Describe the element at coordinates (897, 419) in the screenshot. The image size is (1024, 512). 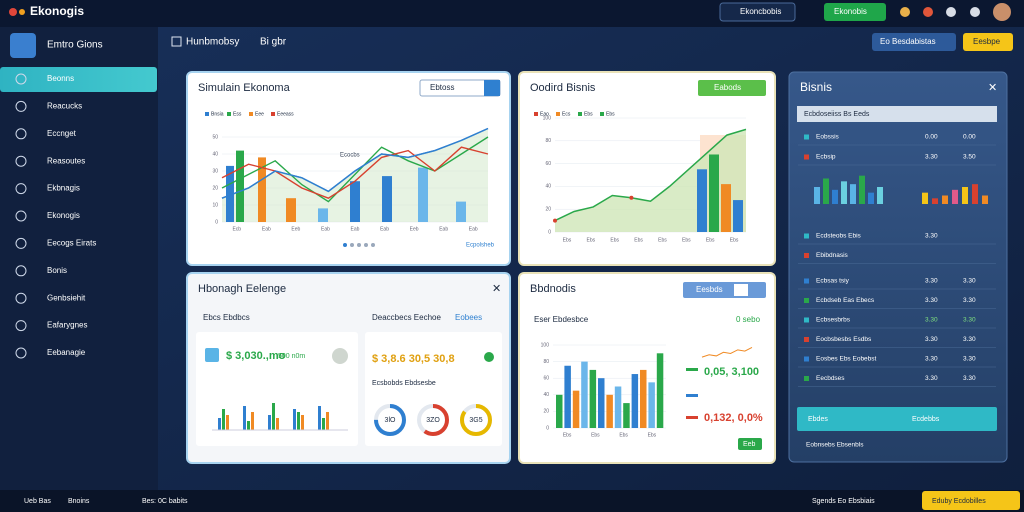
I see `highlight-row` at that location.